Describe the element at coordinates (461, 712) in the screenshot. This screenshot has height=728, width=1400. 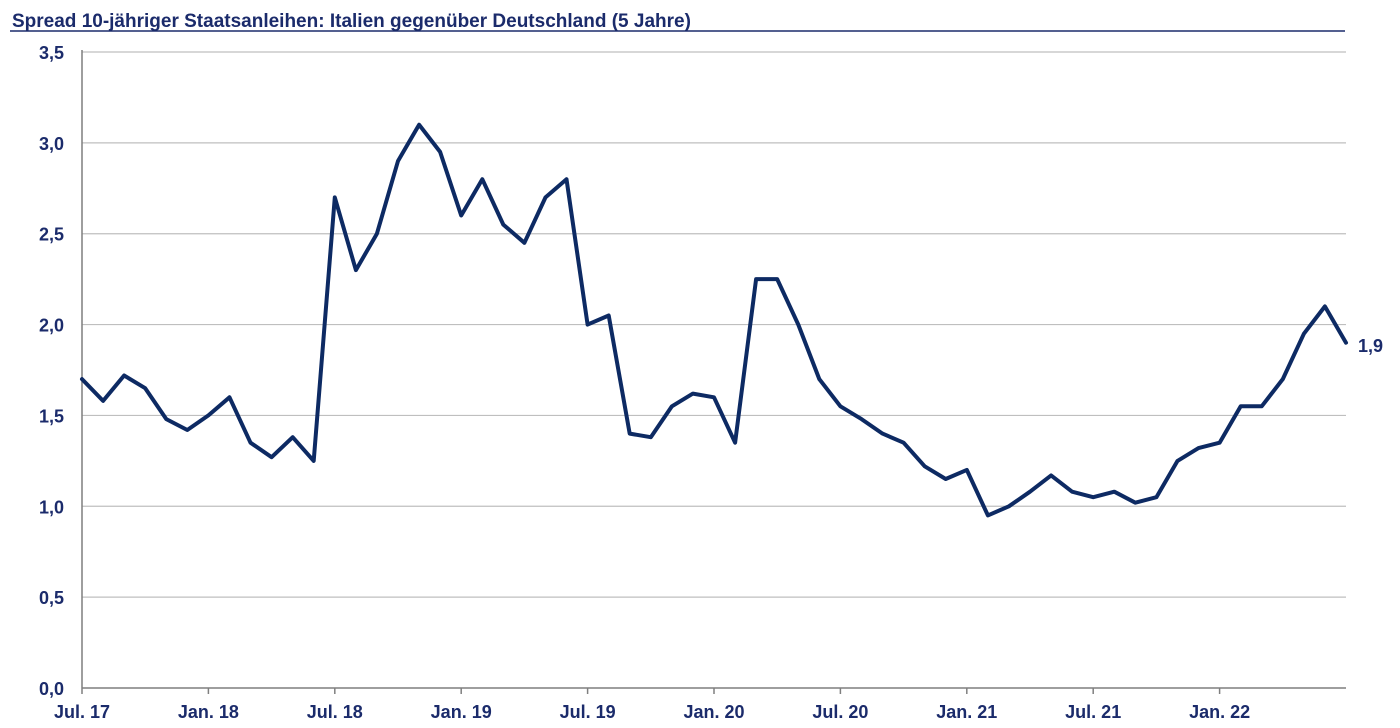
I see `x-tick-label: Jan. 19` at that location.